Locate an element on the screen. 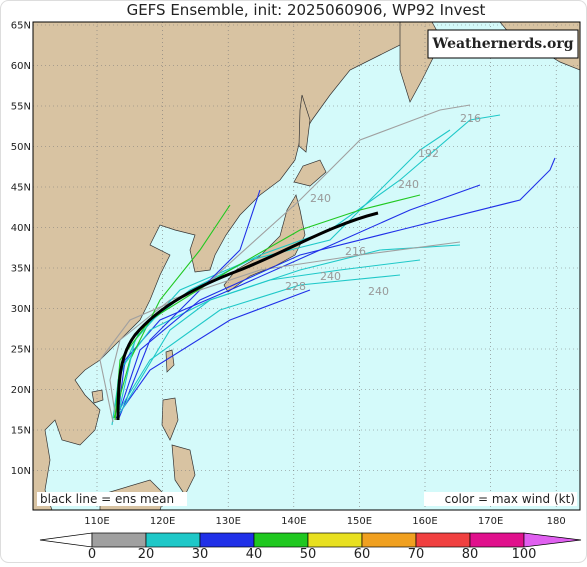  lat-label: 50N is located at coordinates (21, 147).